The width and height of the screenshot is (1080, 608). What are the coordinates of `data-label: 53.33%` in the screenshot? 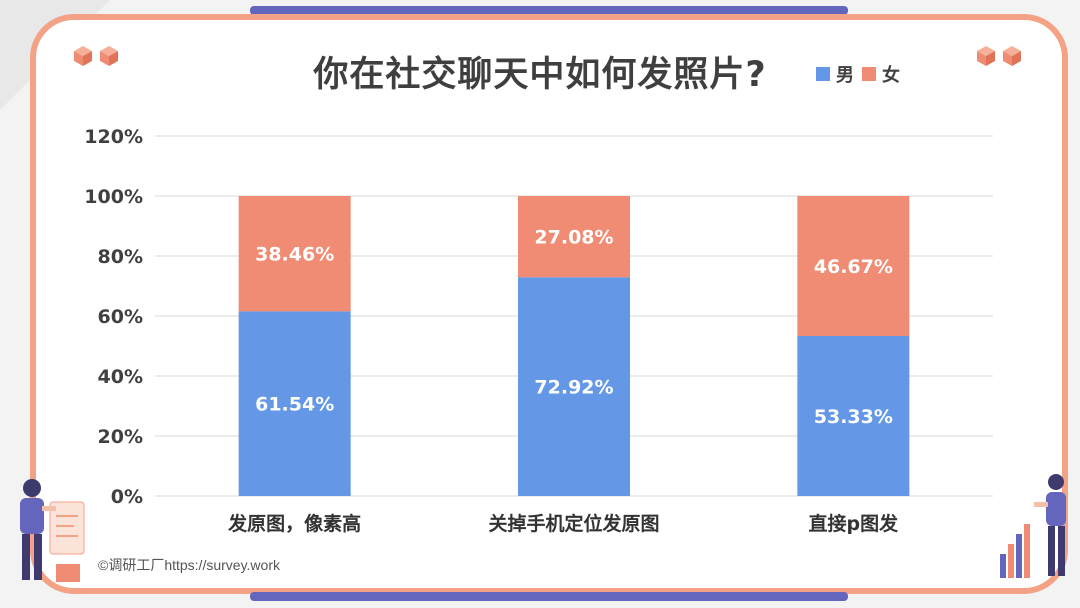 It's located at (853, 417).